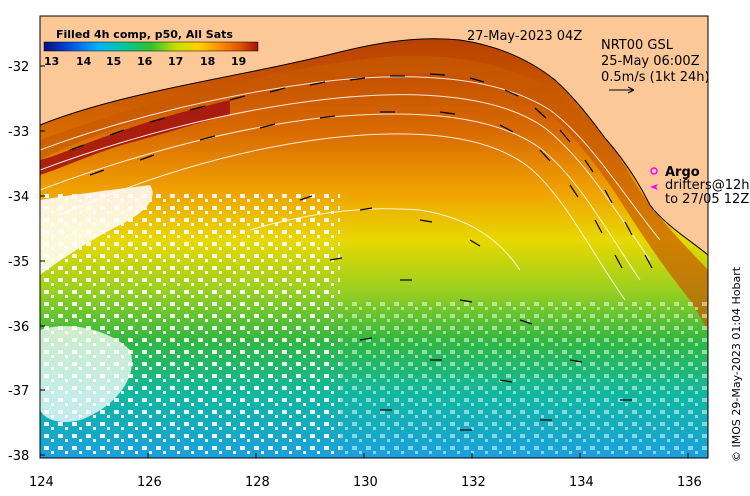 The width and height of the screenshot is (750, 496). Describe the element at coordinates (655, 77) in the screenshot. I see `legend-scale: 0.5m/s (1kt 24h)` at that location.